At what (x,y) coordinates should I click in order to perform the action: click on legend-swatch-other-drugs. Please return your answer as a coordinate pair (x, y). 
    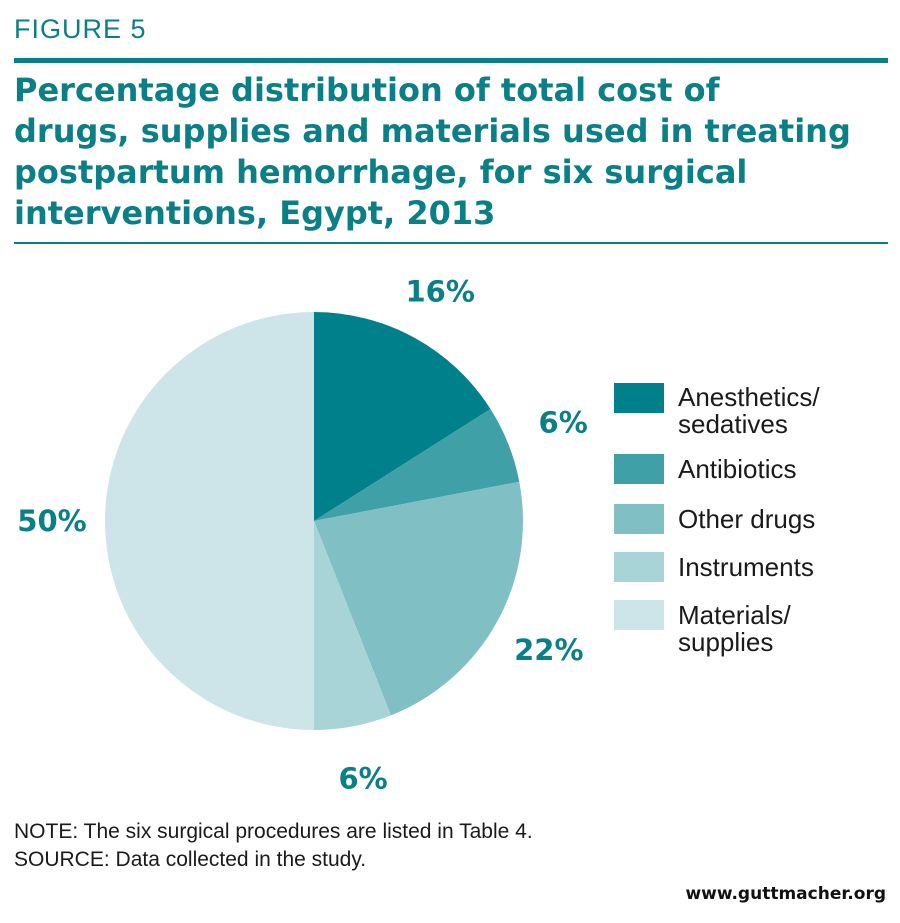
    Looking at the image, I should click on (639, 519).